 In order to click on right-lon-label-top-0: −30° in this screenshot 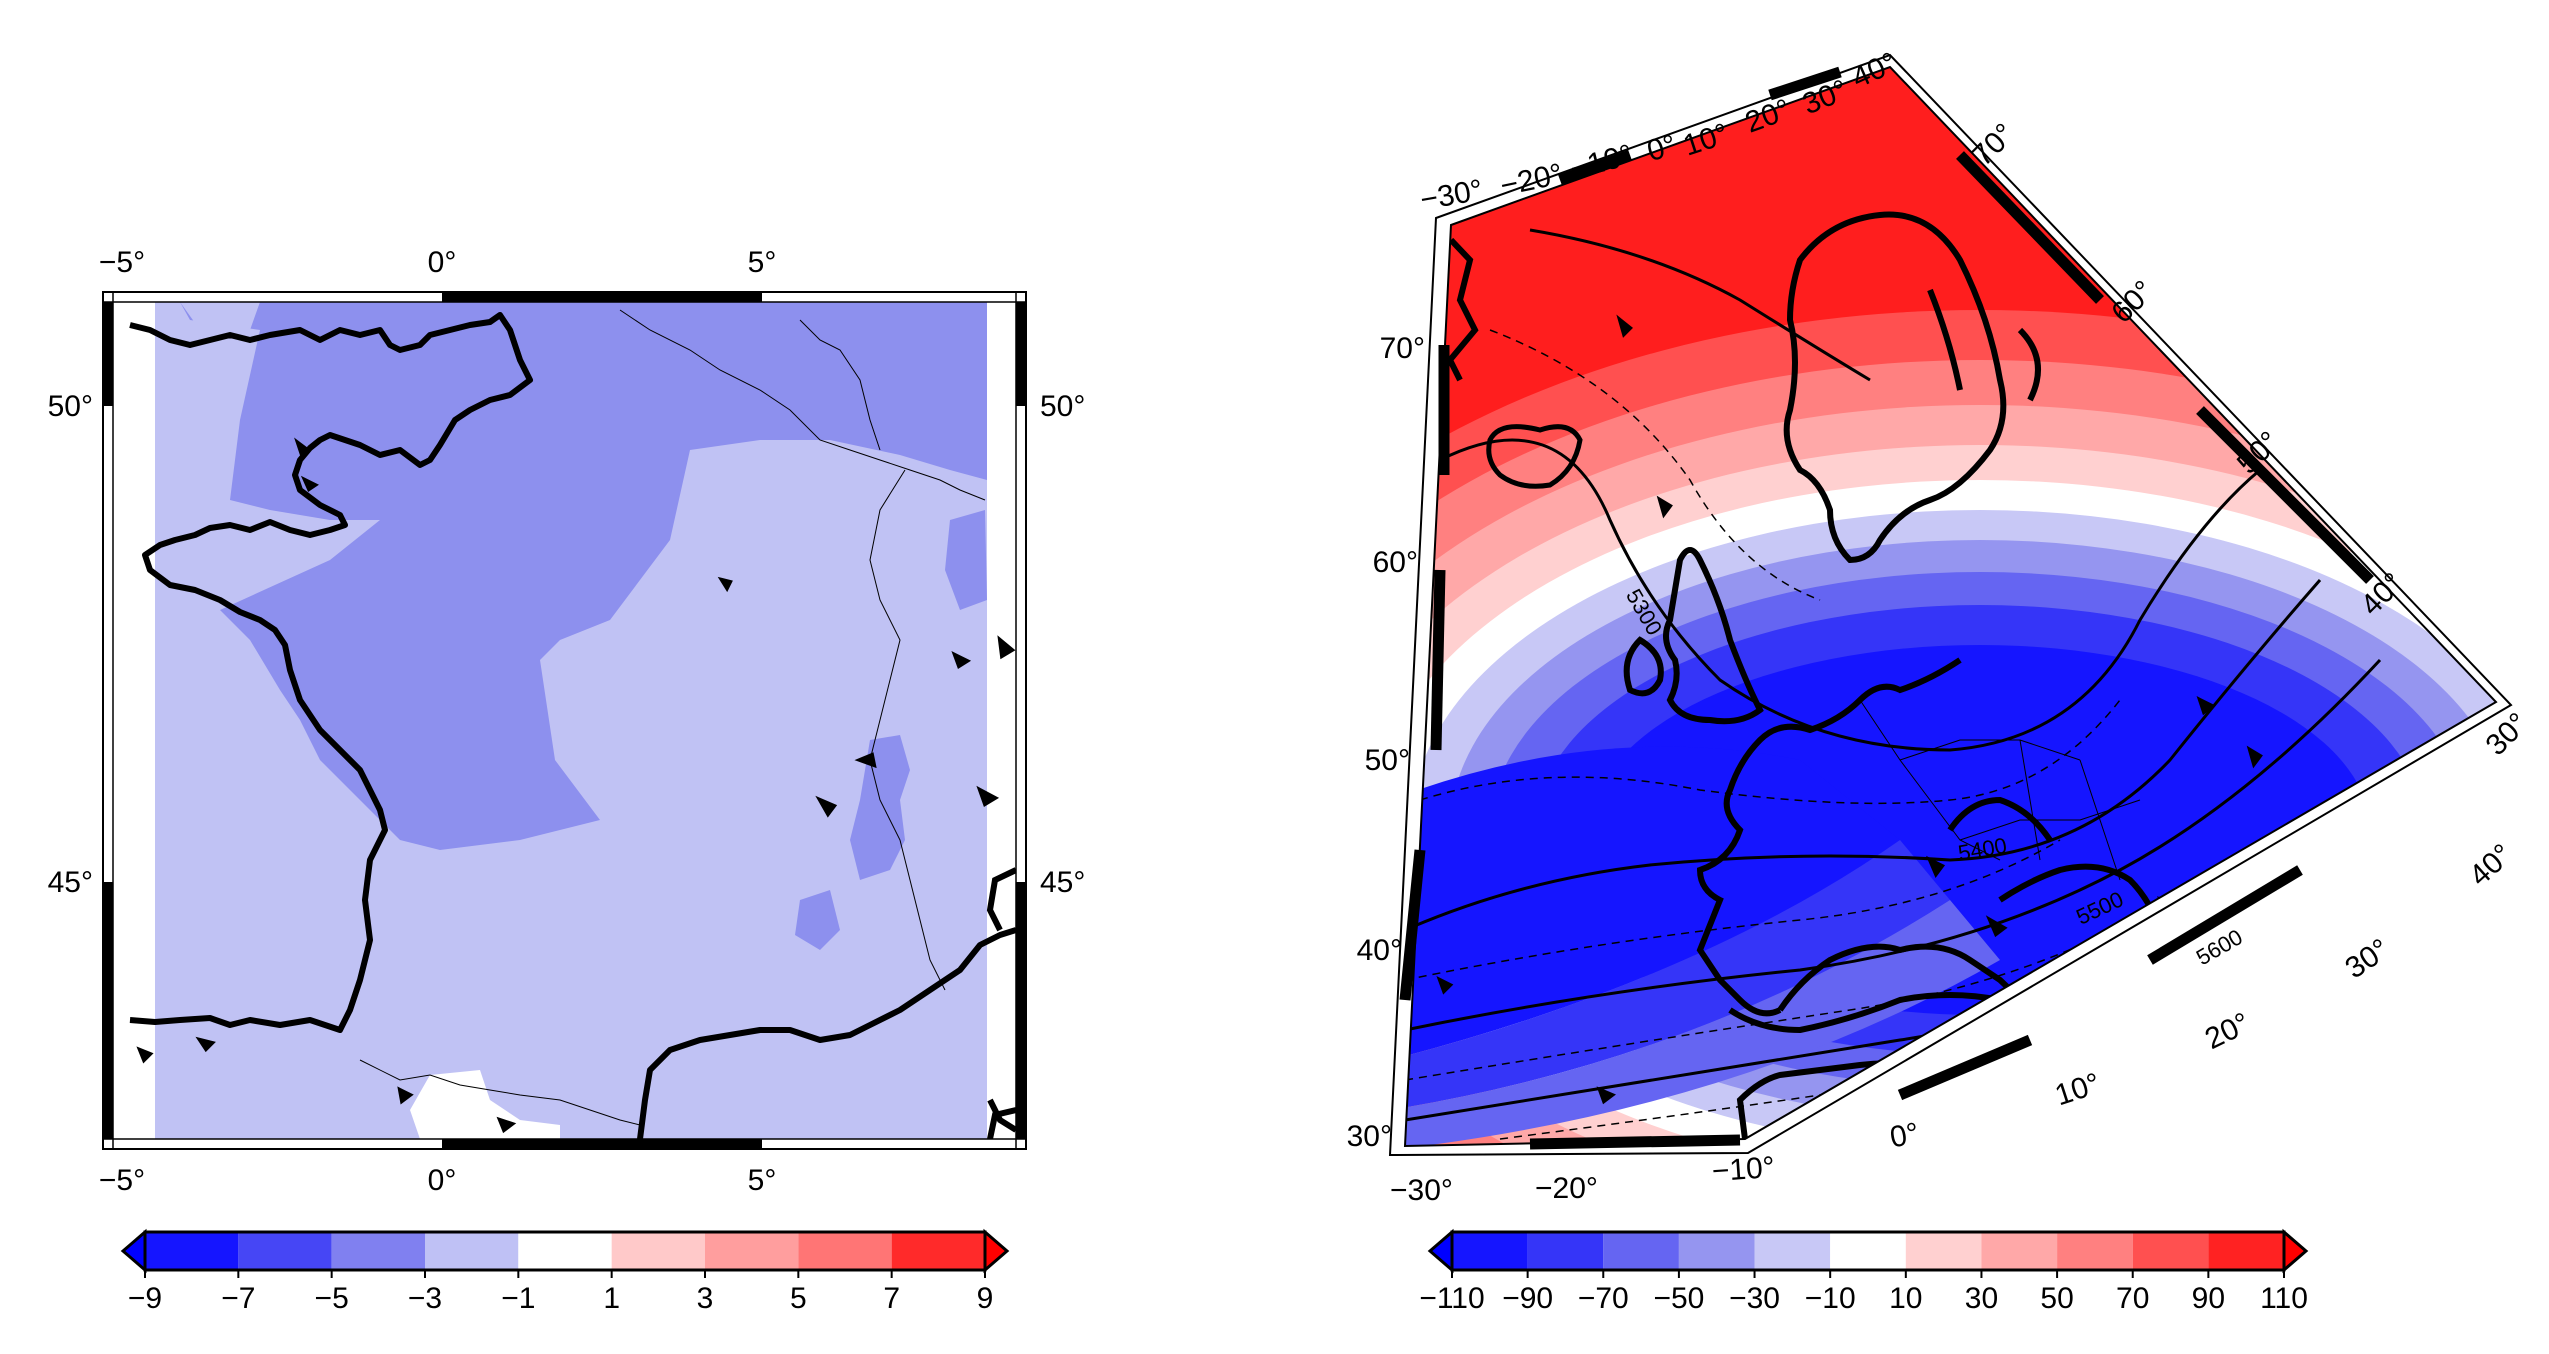, I will do `click(1452, 195)`.